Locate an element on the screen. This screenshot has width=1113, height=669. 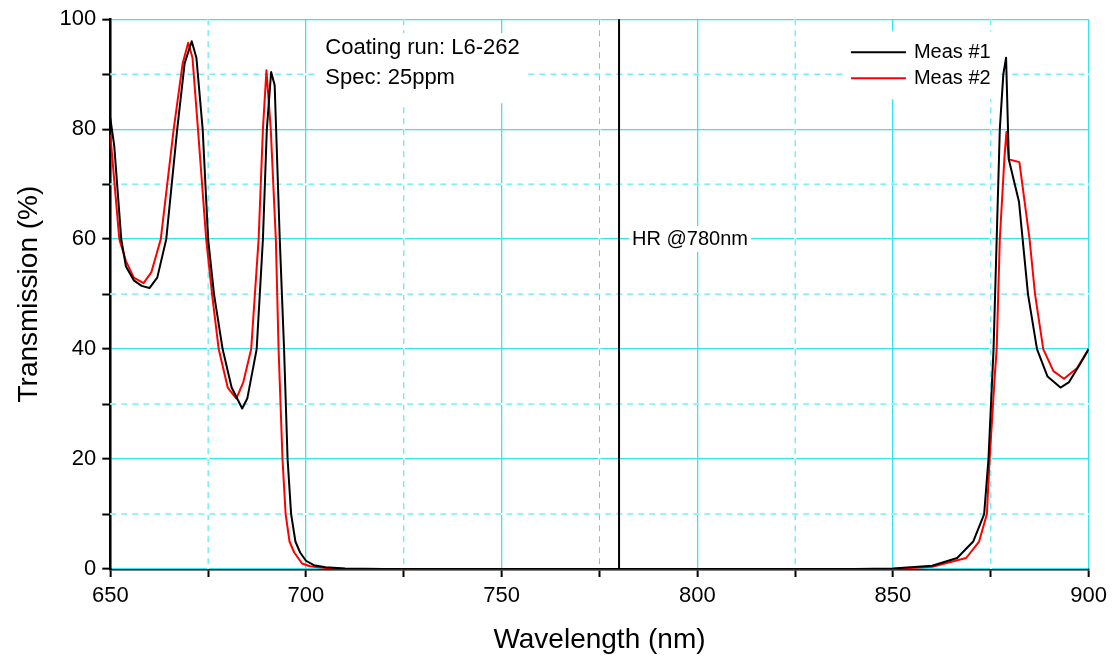
x-tick-label: 750 is located at coordinates (501, 595).